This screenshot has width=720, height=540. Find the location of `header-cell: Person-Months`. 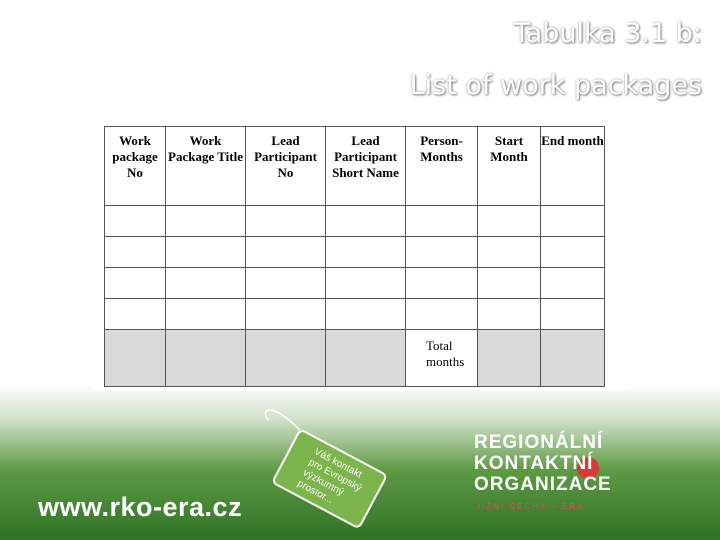

header-cell: Person-Months is located at coordinates (441, 166).